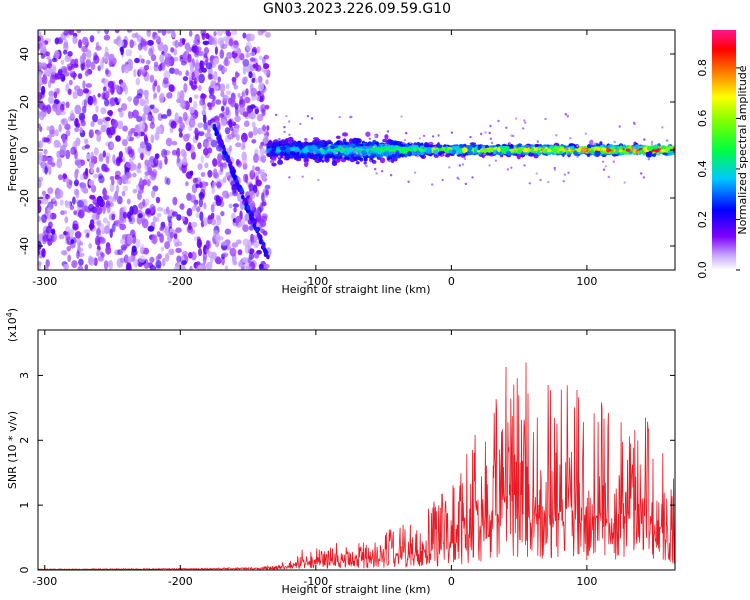 The image size is (750, 600). Describe the element at coordinates (315, 581) in the screenshot. I see `x-tick-label: -100` at that location.